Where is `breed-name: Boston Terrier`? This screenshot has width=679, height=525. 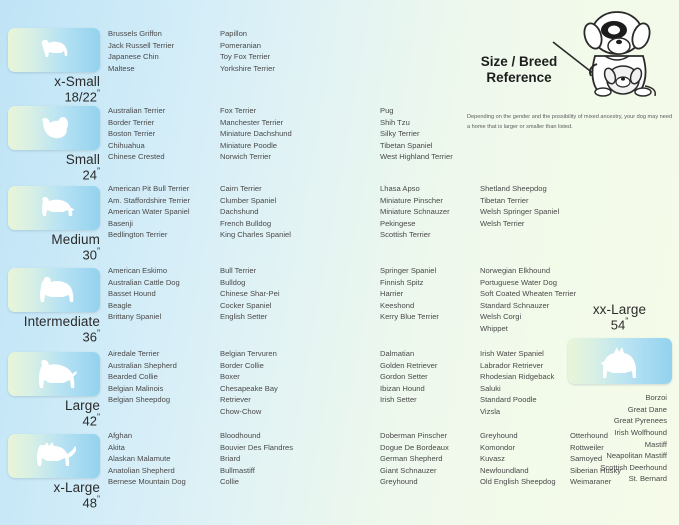
breed-name: Boston Terrier is located at coordinates (132, 134).